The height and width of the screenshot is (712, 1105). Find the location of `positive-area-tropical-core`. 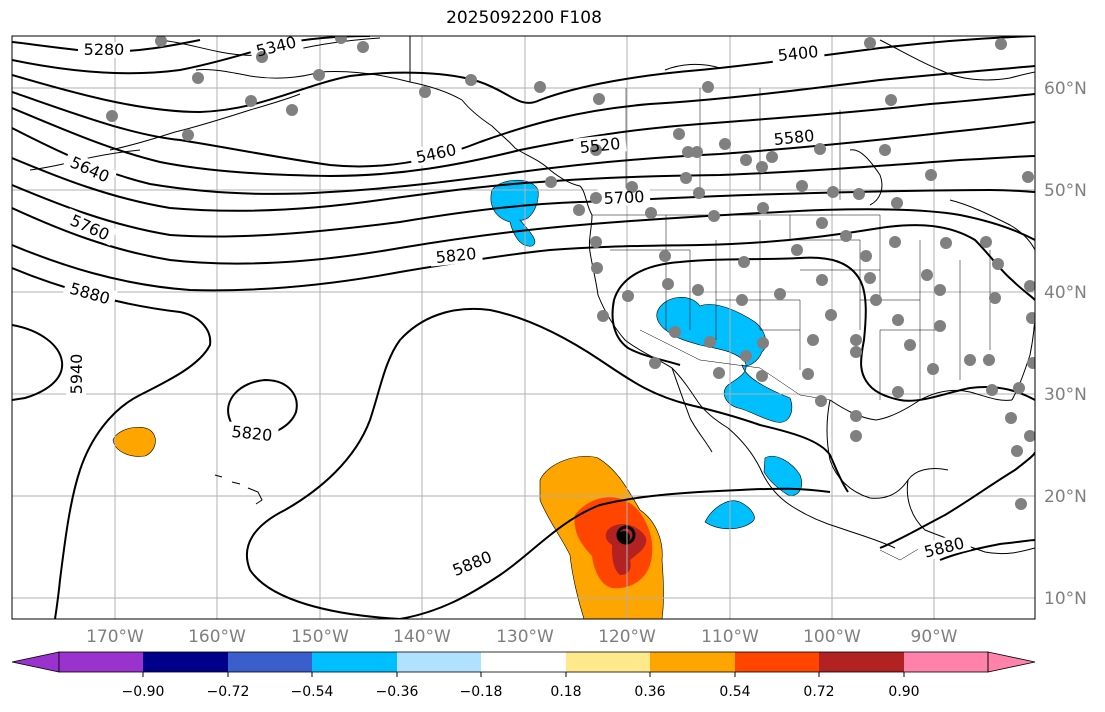

positive-area-tropical-core is located at coordinates (626, 549).